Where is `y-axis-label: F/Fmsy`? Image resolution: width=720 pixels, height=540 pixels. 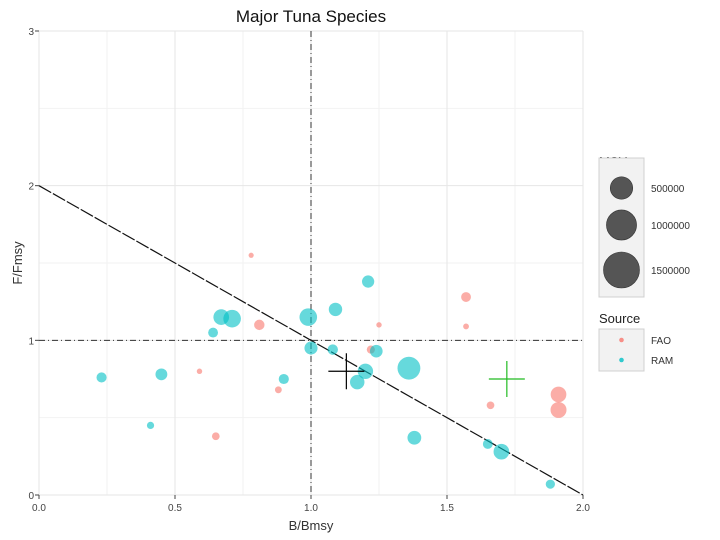 y-axis-label: F/Fmsy is located at coordinates (17, 263).